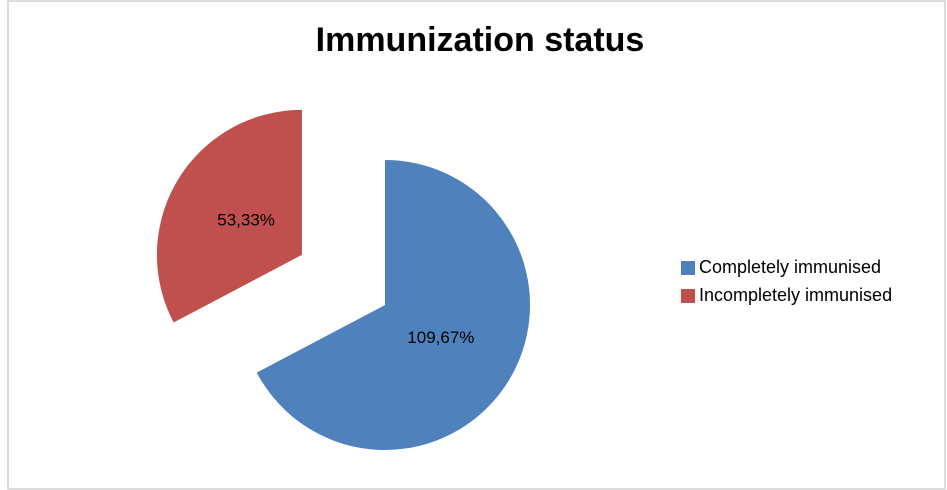  What do you see at coordinates (440, 337) in the screenshot?
I see `data-label: 109,67%` at bounding box center [440, 337].